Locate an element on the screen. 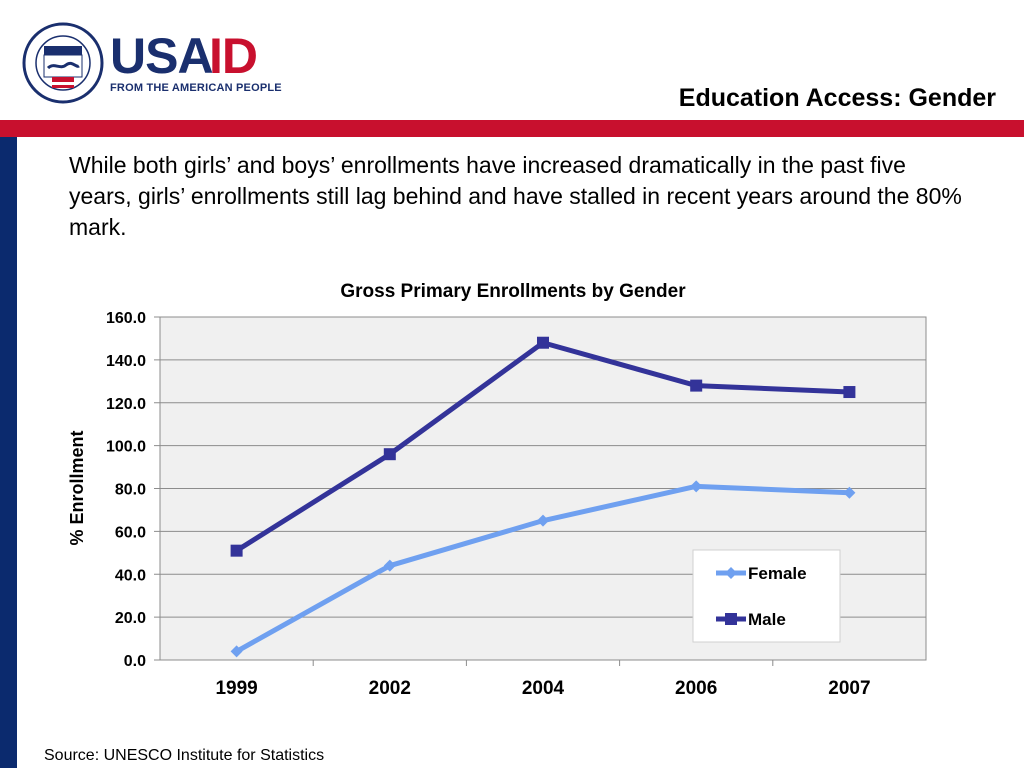 Image resolution: width=1024 pixels, height=768 pixels. wordmark-tagline: FROM THE AMERICAN PEOPLE is located at coordinates (196, 88).